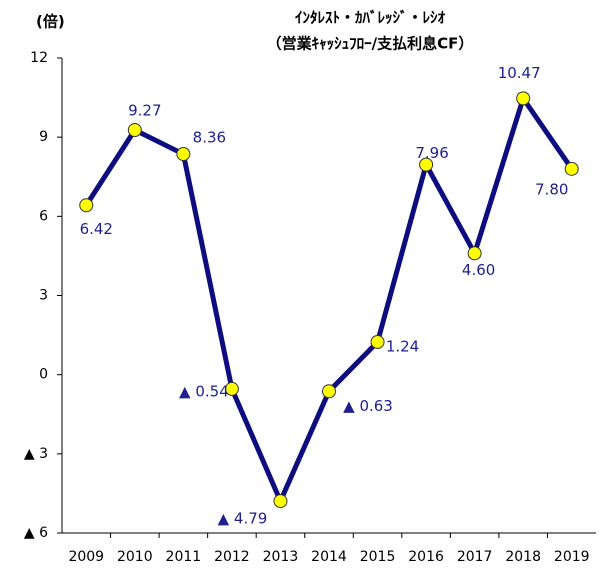 This screenshot has height=572, width=605. What do you see at coordinates (36, 533) in the screenshot?
I see `y-tick-label: ▲ 6` at bounding box center [36, 533].